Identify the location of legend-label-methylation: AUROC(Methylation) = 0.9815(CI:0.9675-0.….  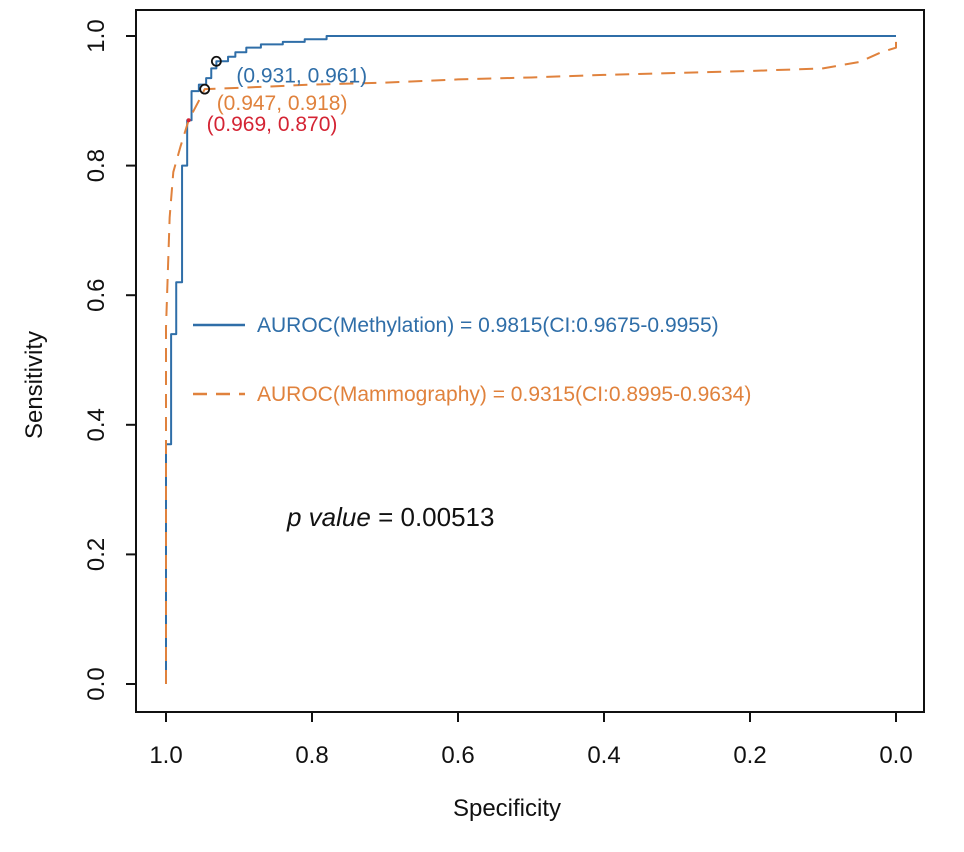
(488, 325).